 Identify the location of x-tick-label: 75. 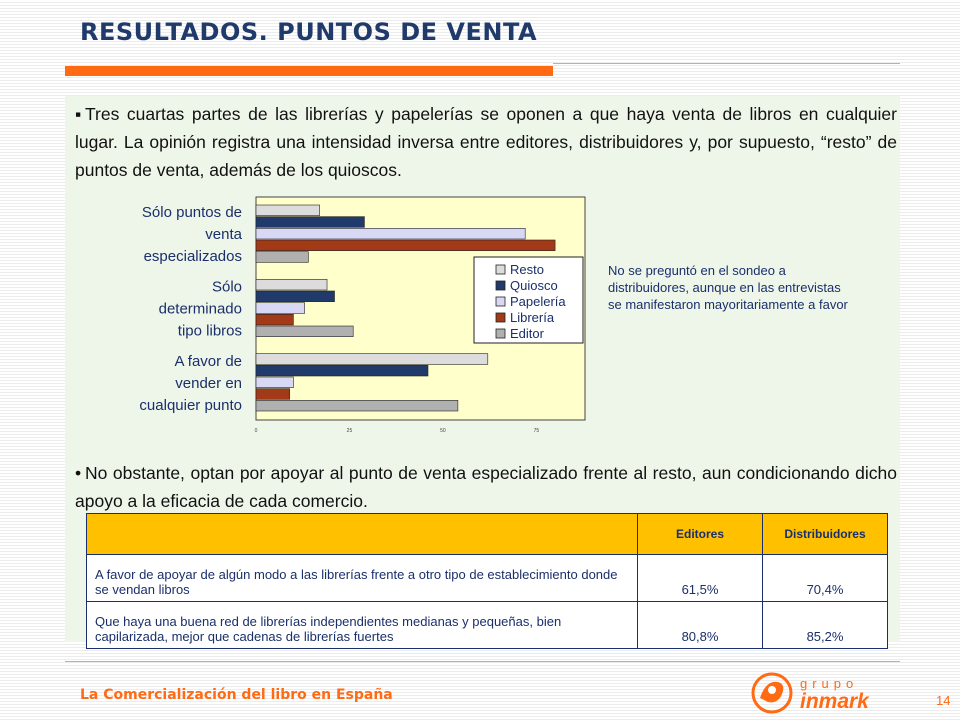
(537, 431).